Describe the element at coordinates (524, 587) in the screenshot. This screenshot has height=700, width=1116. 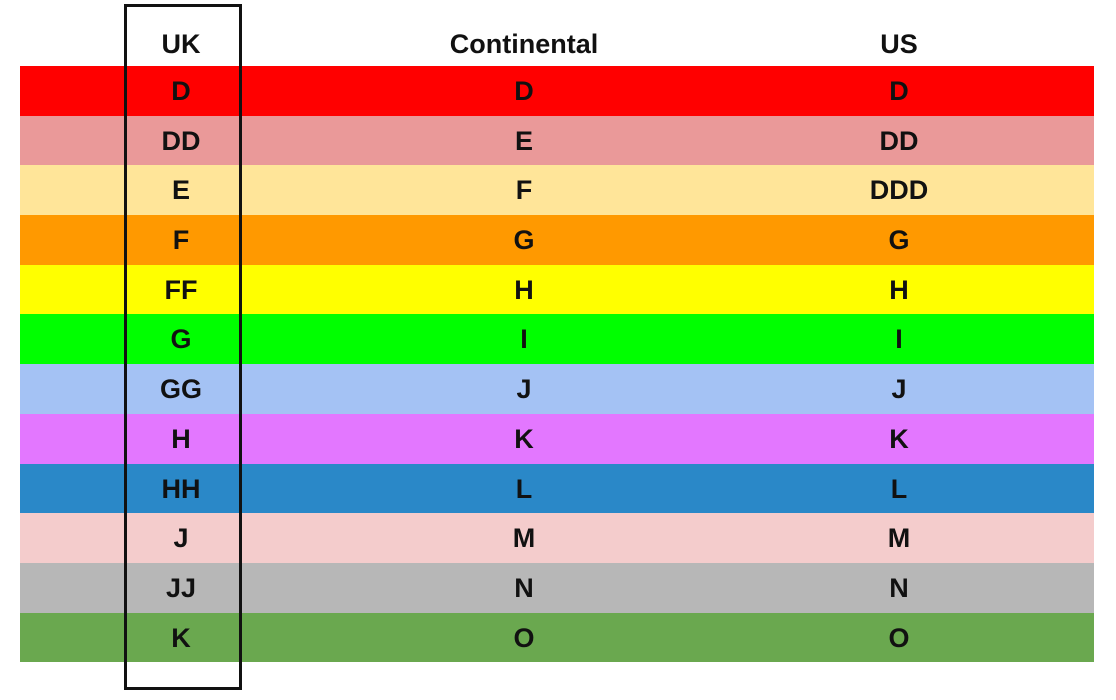
I see `cell-continental: N` at that location.